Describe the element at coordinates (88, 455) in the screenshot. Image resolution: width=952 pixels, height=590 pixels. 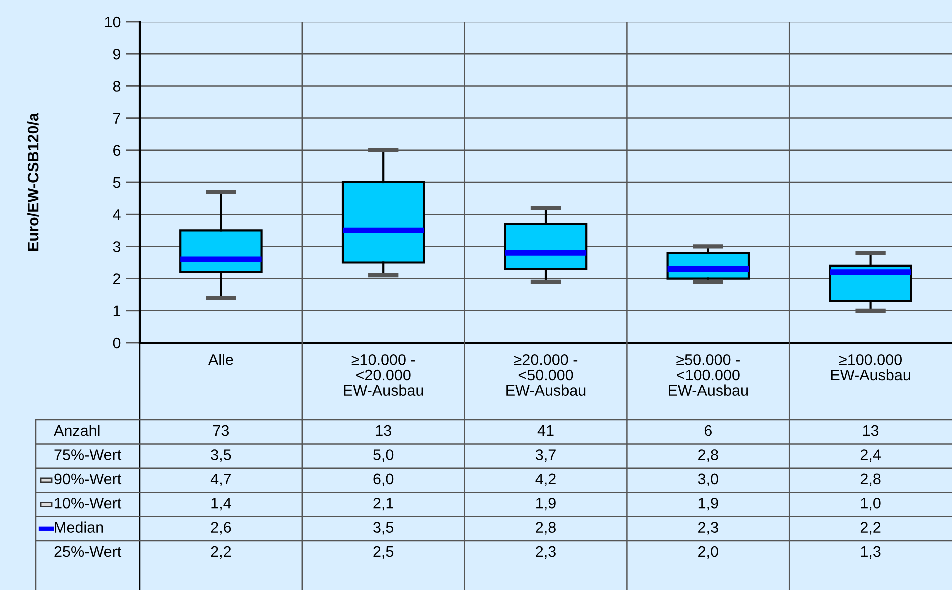
I see `text: 75%-Wert` at that location.